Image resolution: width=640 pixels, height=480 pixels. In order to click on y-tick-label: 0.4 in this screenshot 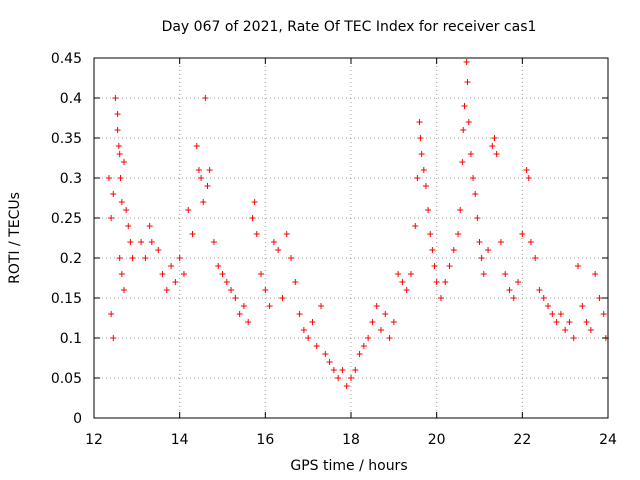, I will do `click(71, 99)`.